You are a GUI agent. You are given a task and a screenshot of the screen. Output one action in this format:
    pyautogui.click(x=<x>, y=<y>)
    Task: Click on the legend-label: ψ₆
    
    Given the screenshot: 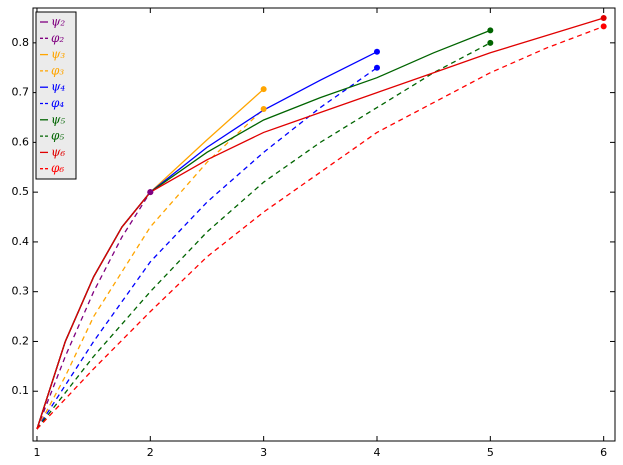 What is the action you would take?
    pyautogui.click(x=58, y=152)
    